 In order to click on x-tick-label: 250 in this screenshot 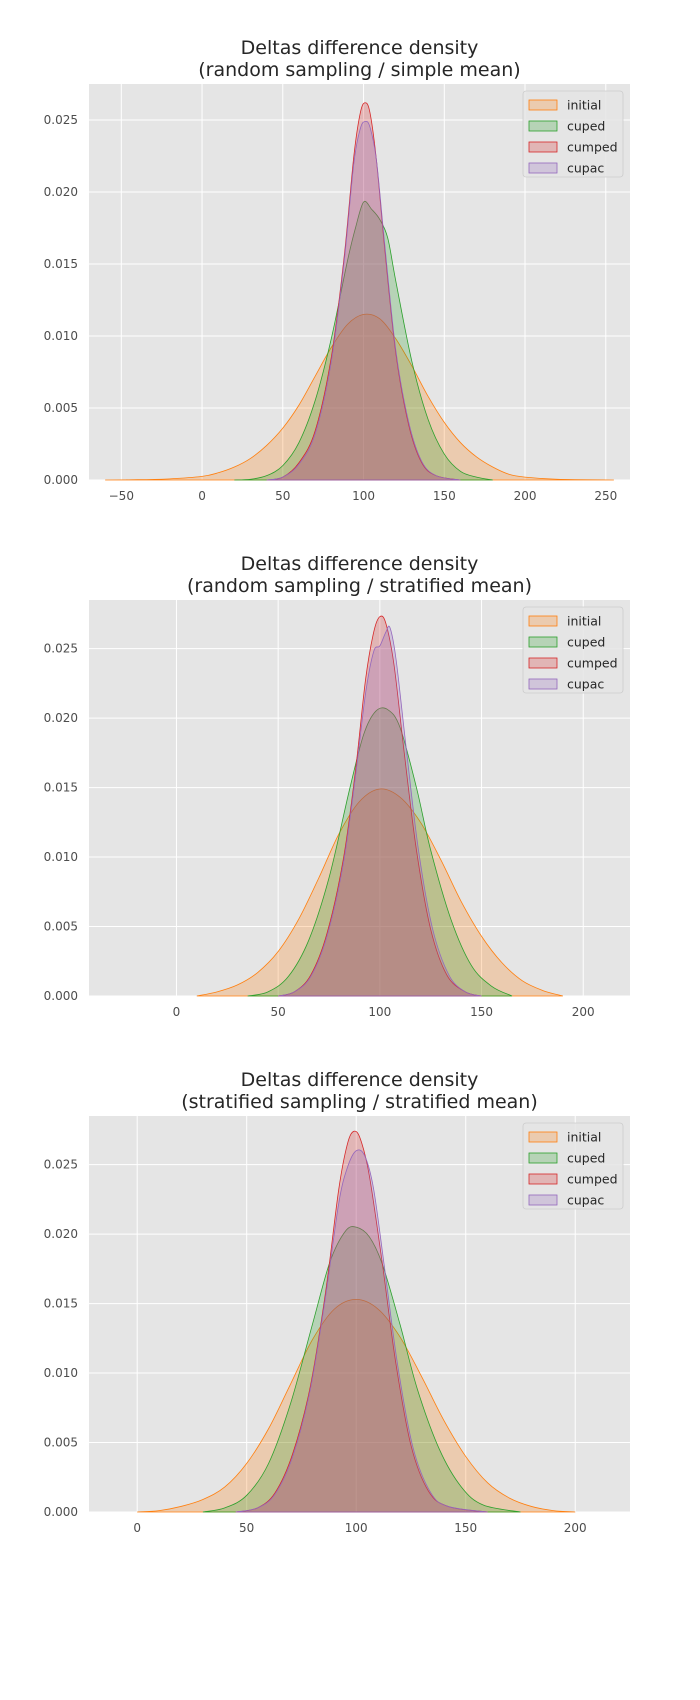, I will do `click(605, 496)`.